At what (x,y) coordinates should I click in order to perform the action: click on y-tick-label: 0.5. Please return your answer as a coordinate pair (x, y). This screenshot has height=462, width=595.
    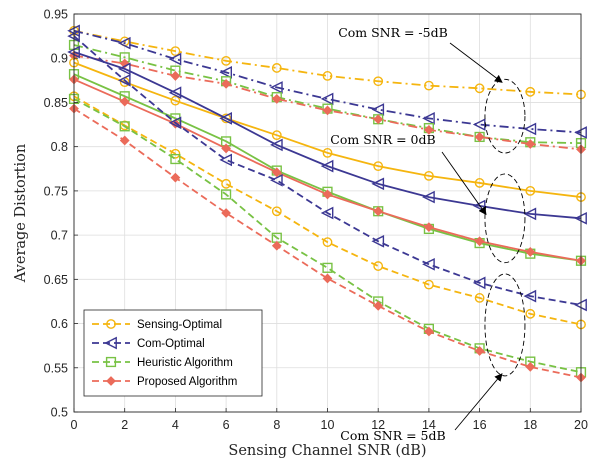
    Looking at the image, I should click on (59, 413).